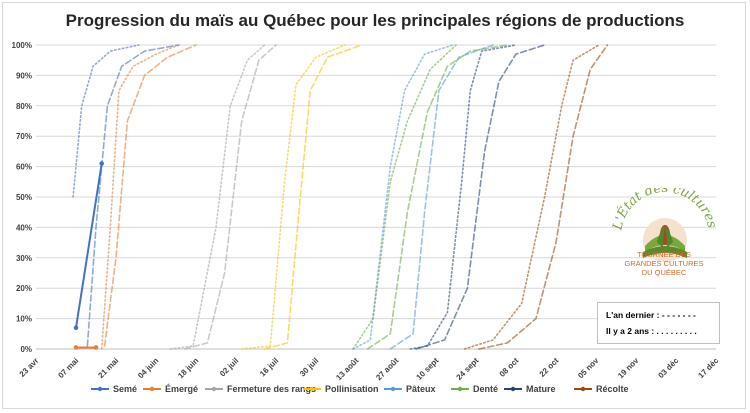  Describe the element at coordinates (125, 389) in the screenshot. I see `legend-label: Semé` at that location.